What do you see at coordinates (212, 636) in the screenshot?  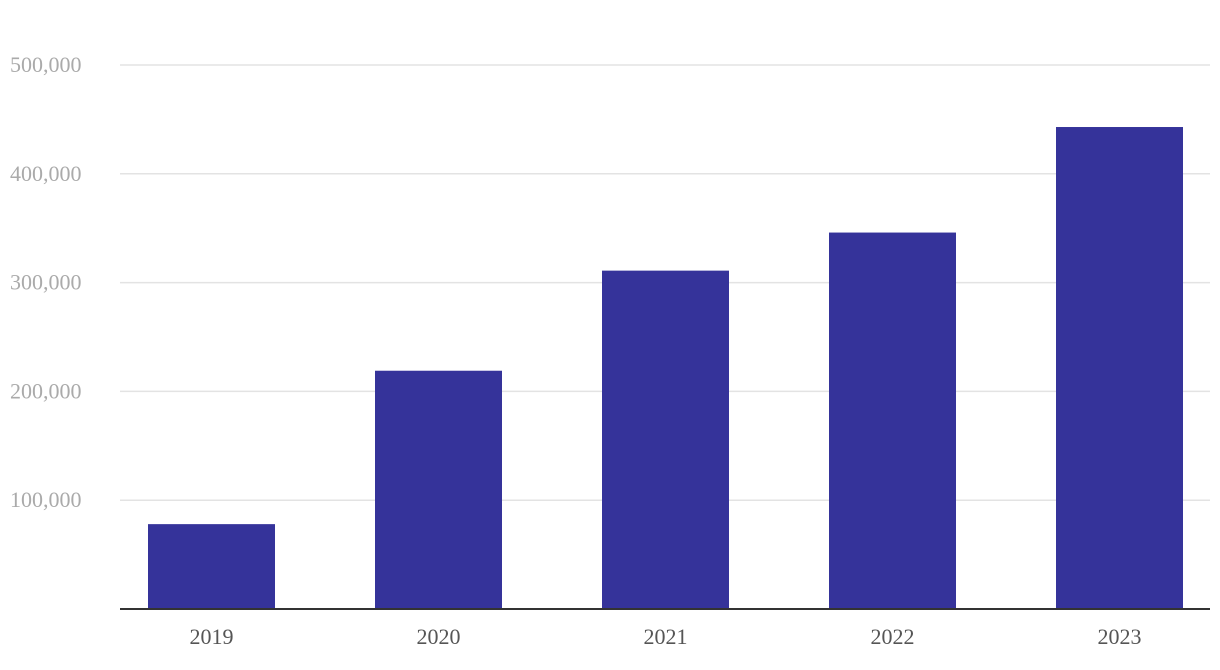 I see `x-tick-label: 2019` at bounding box center [212, 636].